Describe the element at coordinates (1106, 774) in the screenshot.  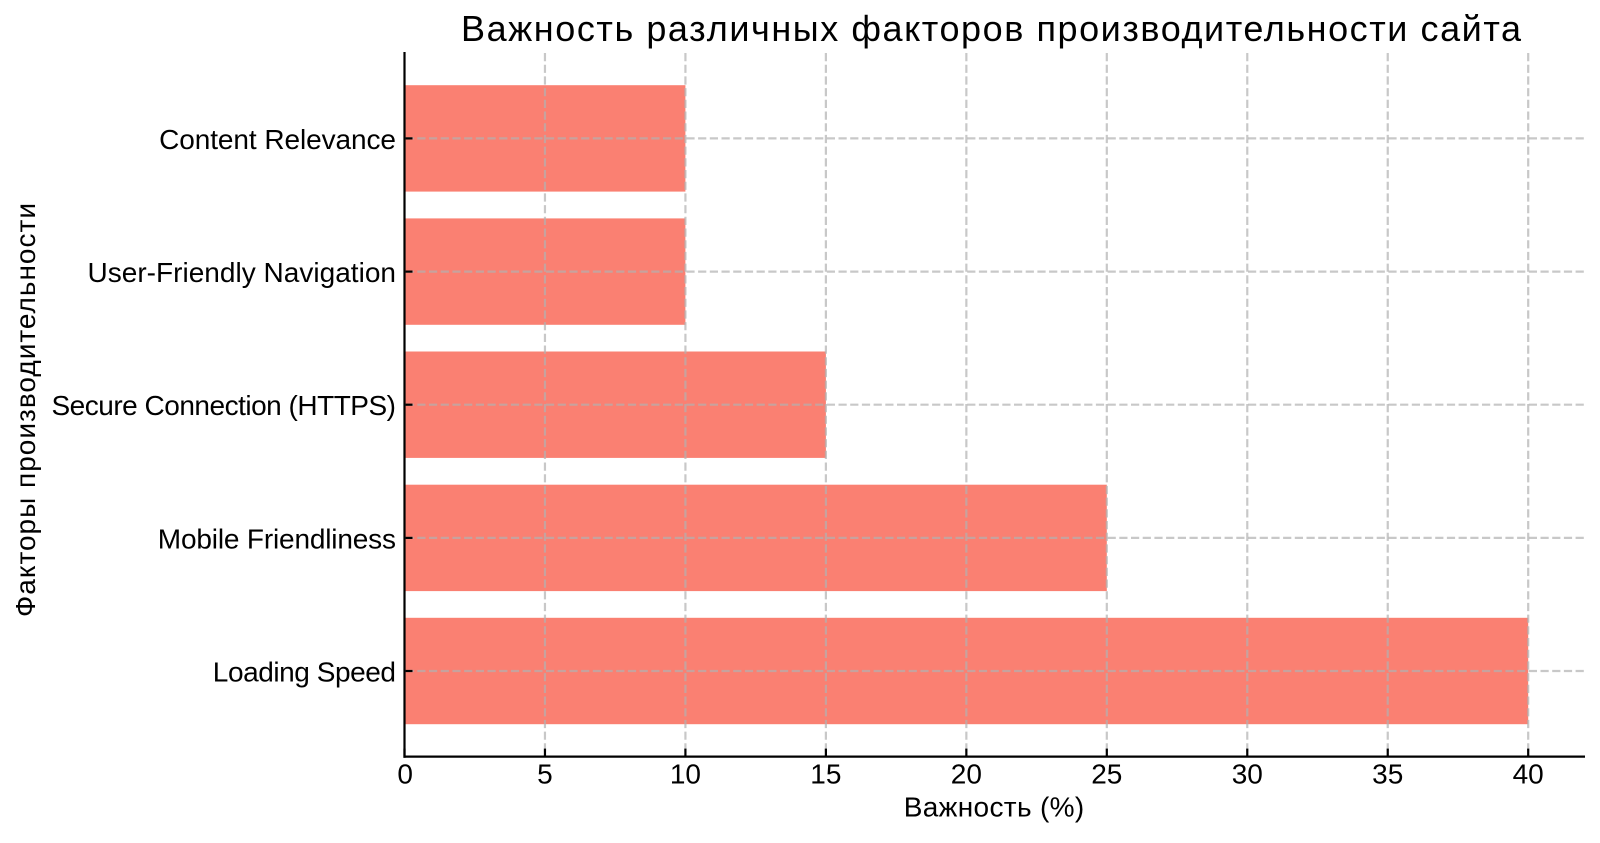
I see `svg-text: 25` at that location.